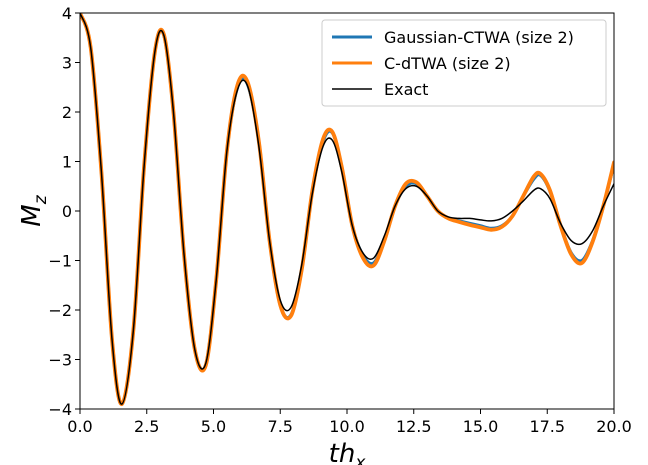 This screenshot has height=465, width=648. Describe the element at coordinates (479, 37) in the screenshot. I see `legend-label: Gaussian-CTWA (size 2)` at that location.